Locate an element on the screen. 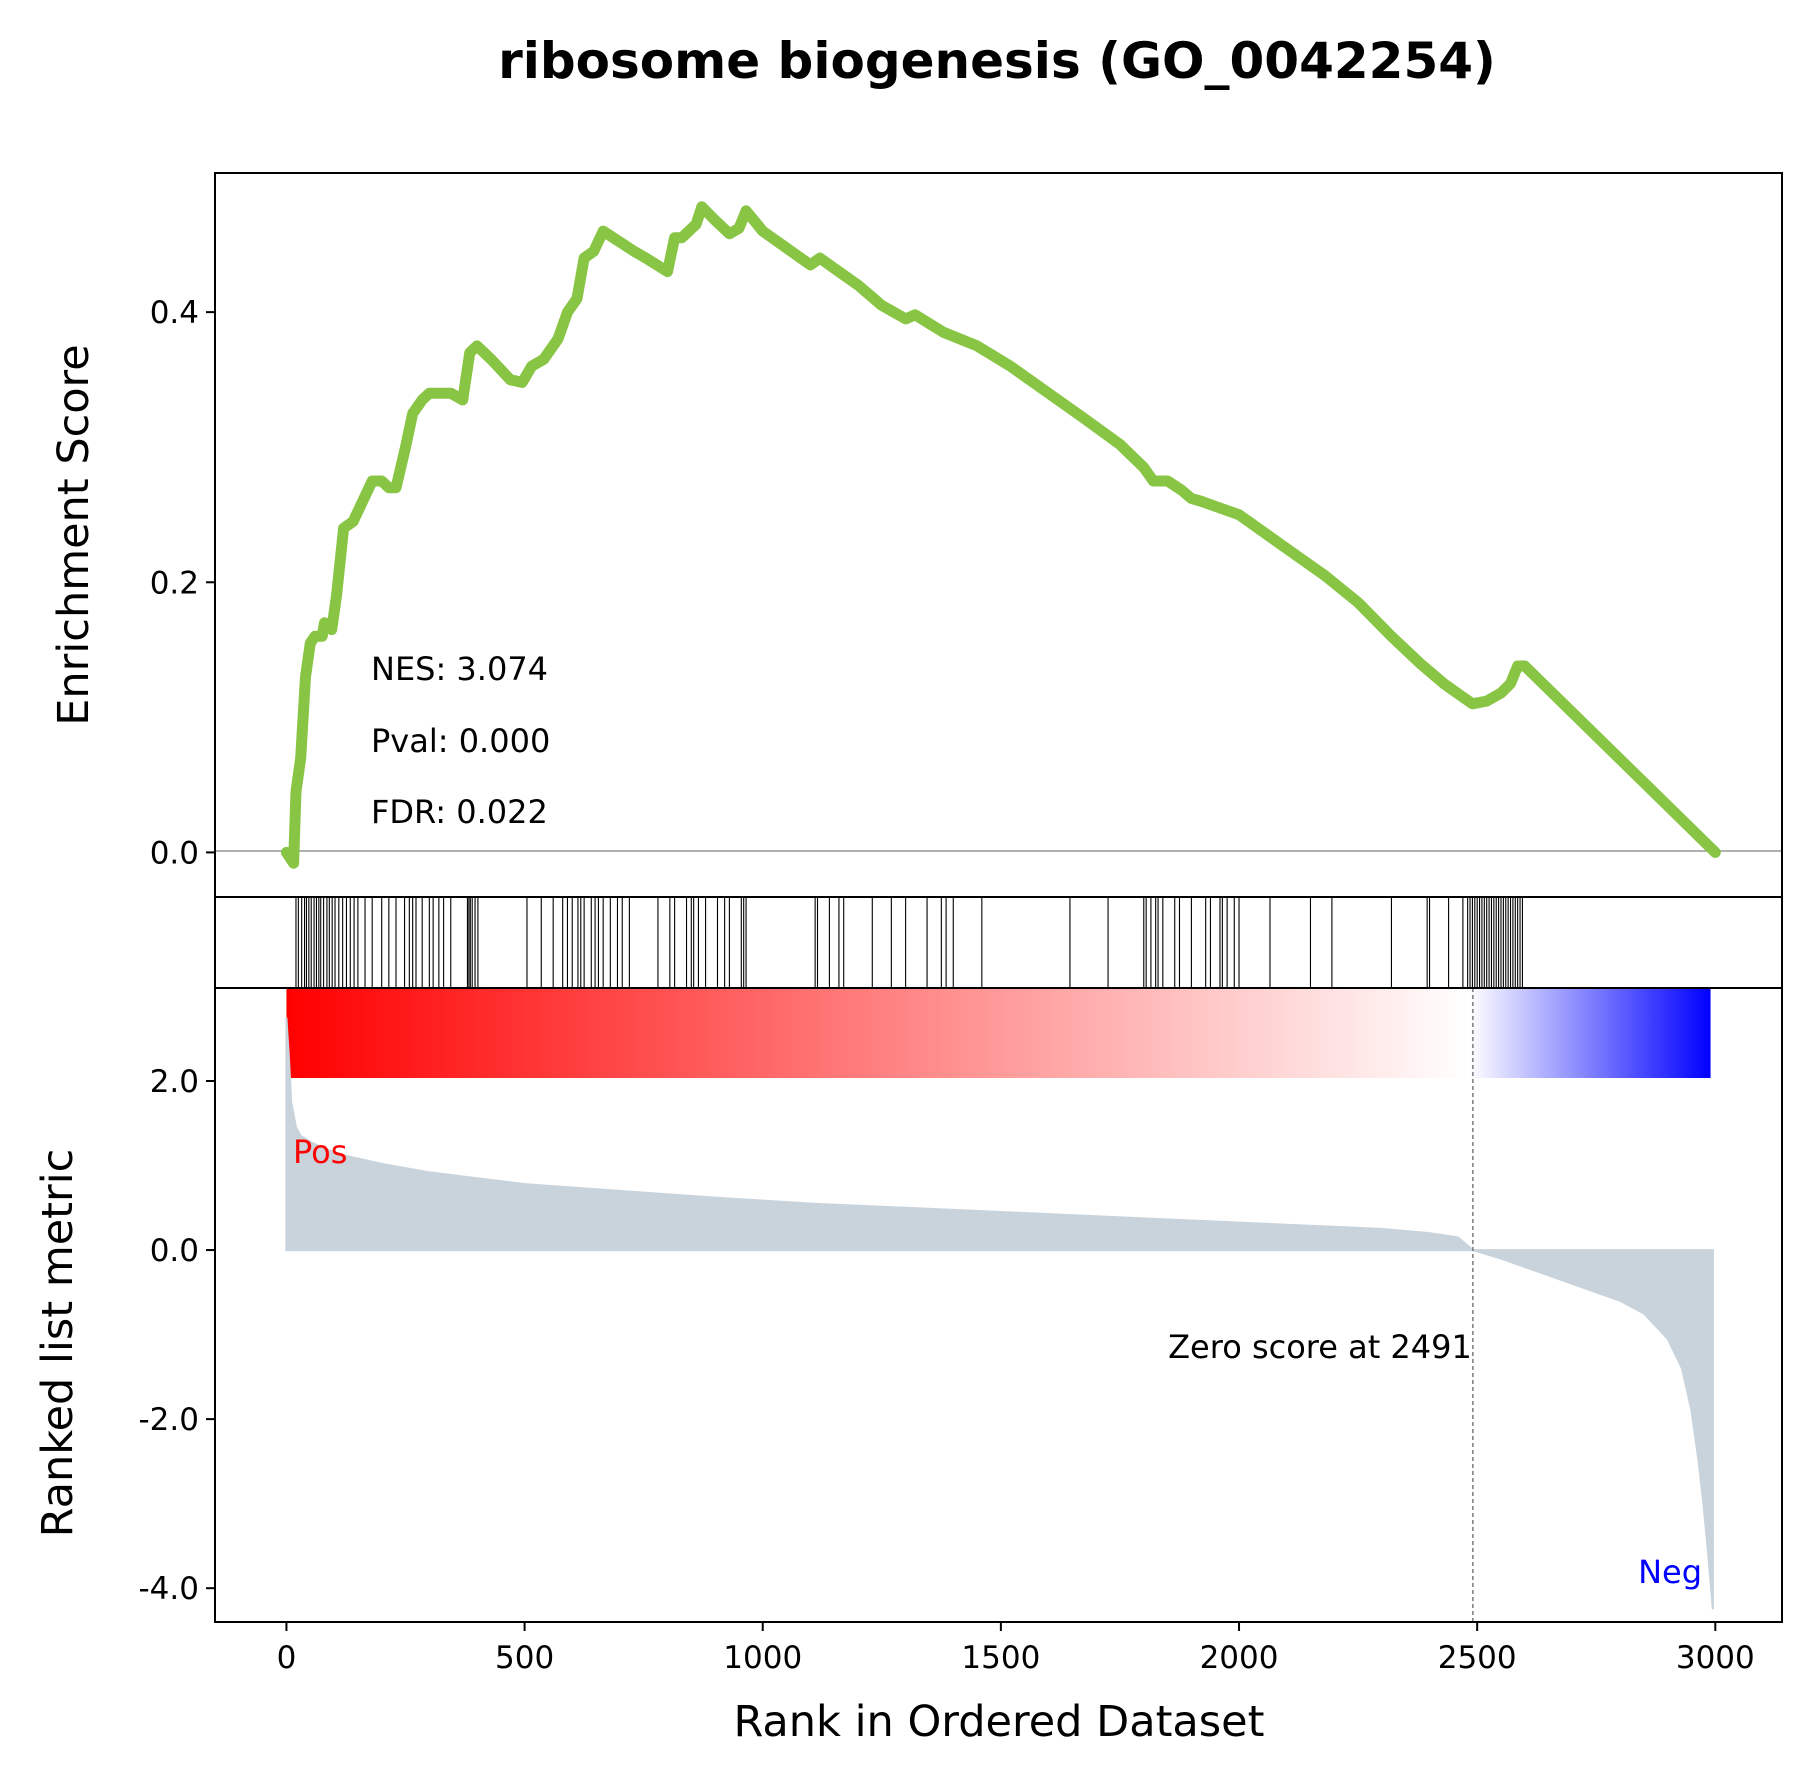 The height and width of the screenshot is (1786, 1807). ranked-y-axis-label: Ranked list metric is located at coordinates (58, 1343).